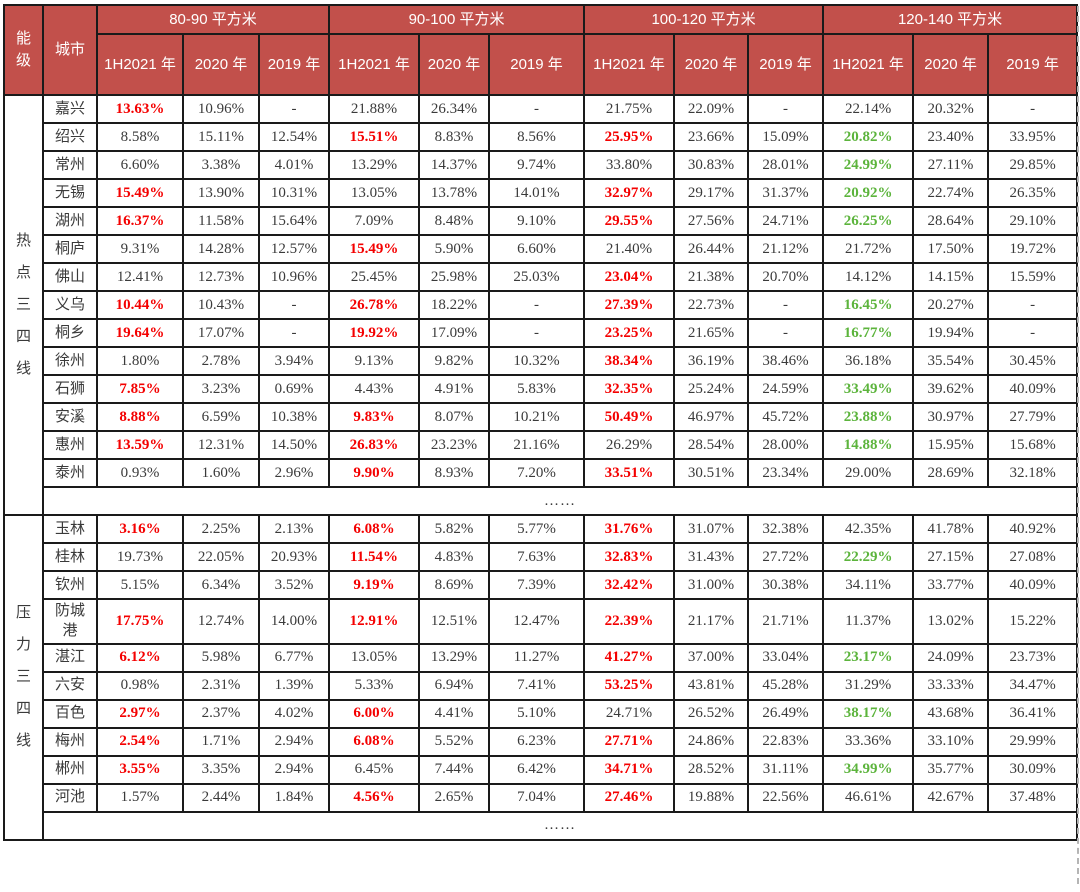  What do you see at coordinates (454, 685) in the screenshot?
I see `value-cell: 6.94%` at bounding box center [454, 685].